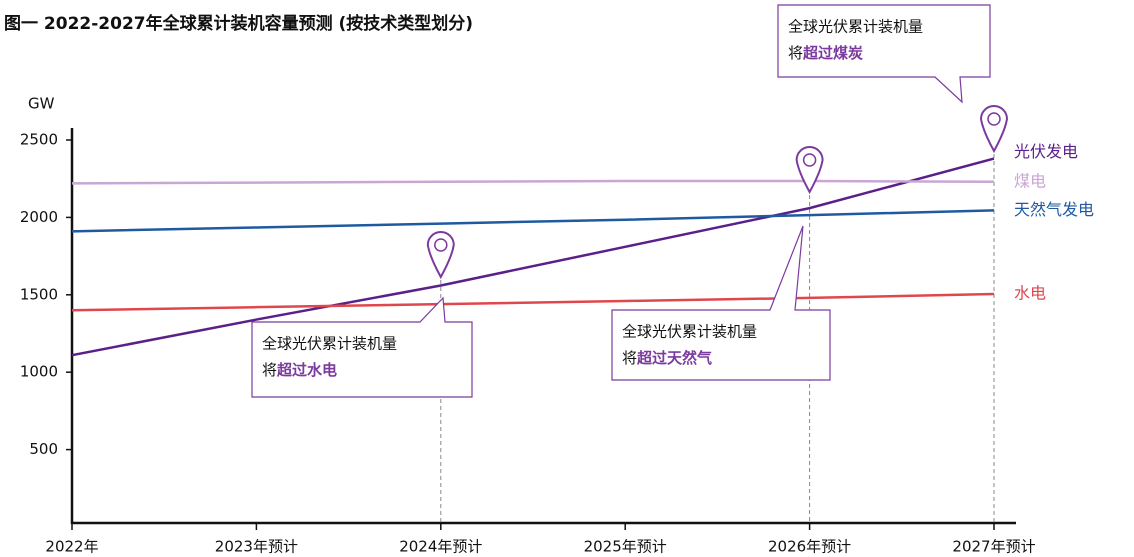  Describe the element at coordinates (306, 370) in the screenshot. I see `callout-highlight: 超过水电` at that location.